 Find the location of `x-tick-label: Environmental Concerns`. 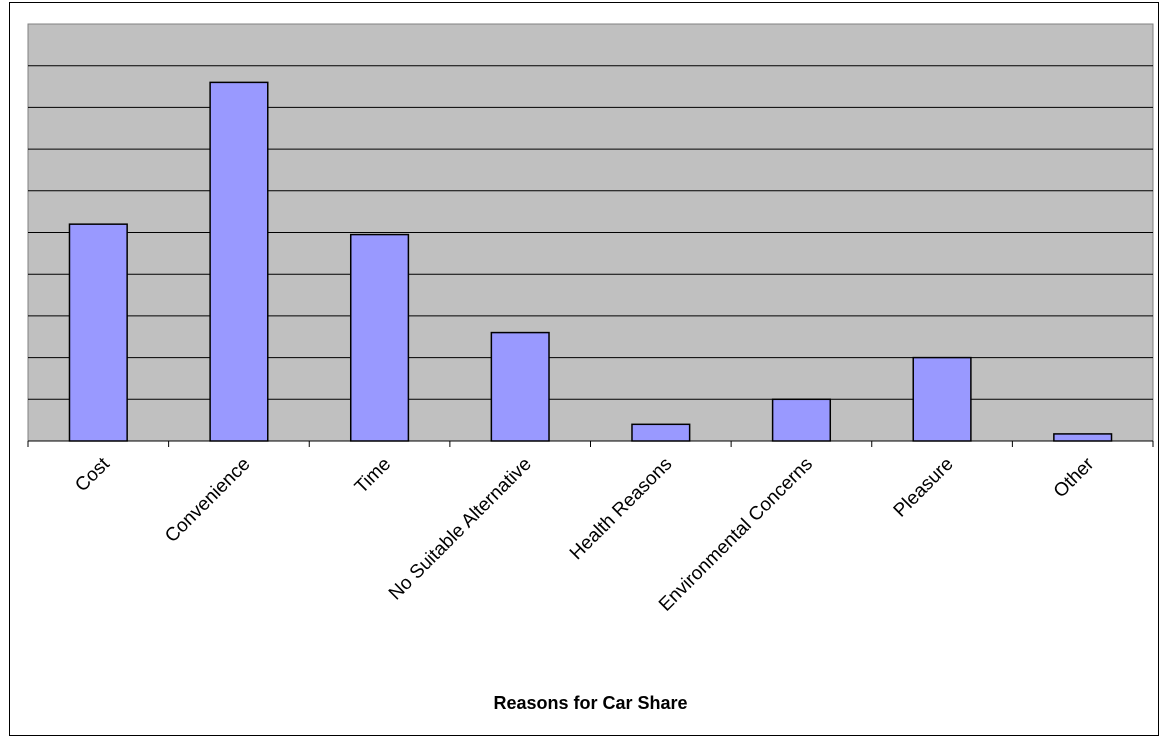

x-tick-label: Environmental Concerns is located at coordinates (736, 535).